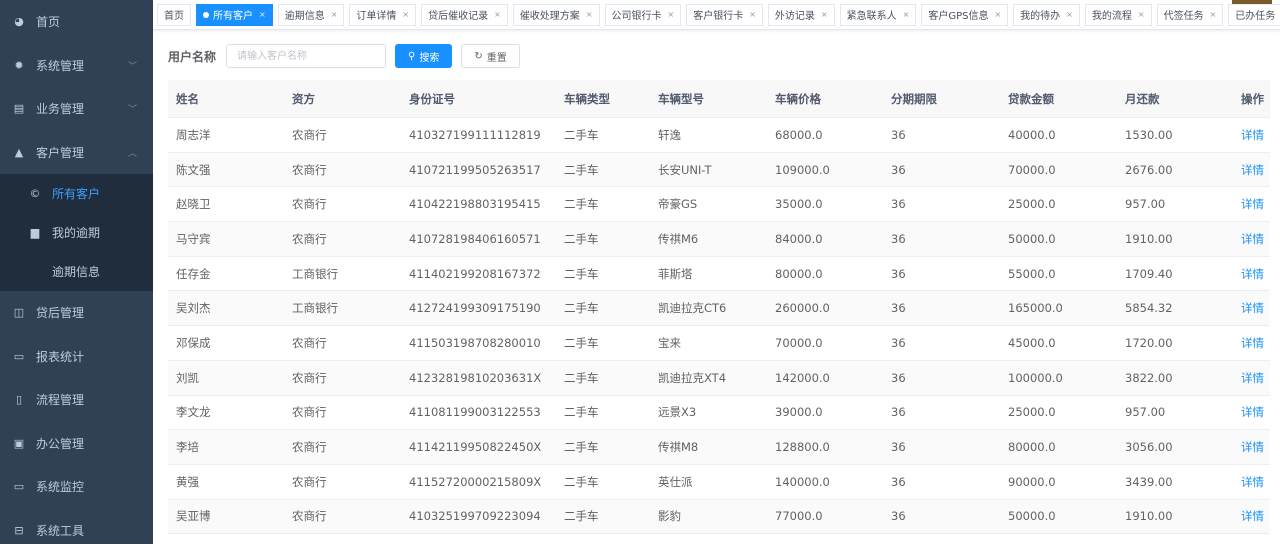 This screenshot has height=552, width=1280. What do you see at coordinates (192, 56) in the screenshot?
I see `username-label: 用户名称` at bounding box center [192, 56].